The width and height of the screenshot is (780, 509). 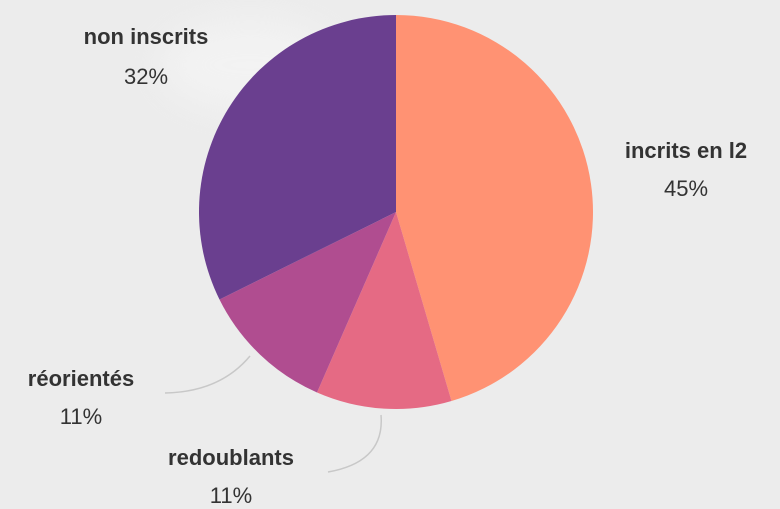 I want to click on slice-label-incrits-en-l2: incrits en l2, so click(x=686, y=150).